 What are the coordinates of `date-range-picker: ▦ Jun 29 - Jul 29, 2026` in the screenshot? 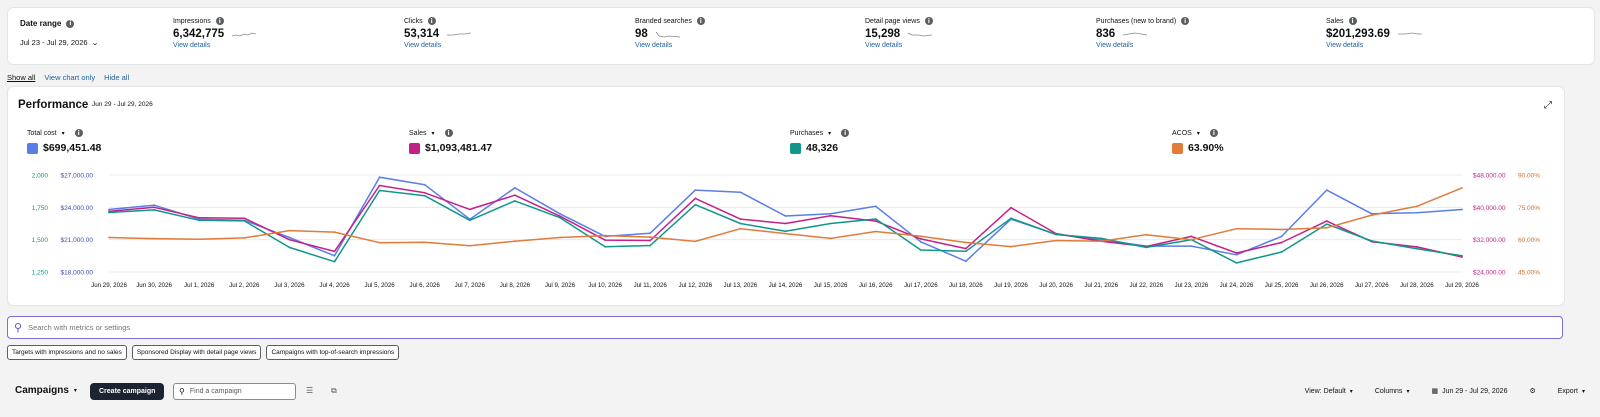 It's located at (1469, 391).